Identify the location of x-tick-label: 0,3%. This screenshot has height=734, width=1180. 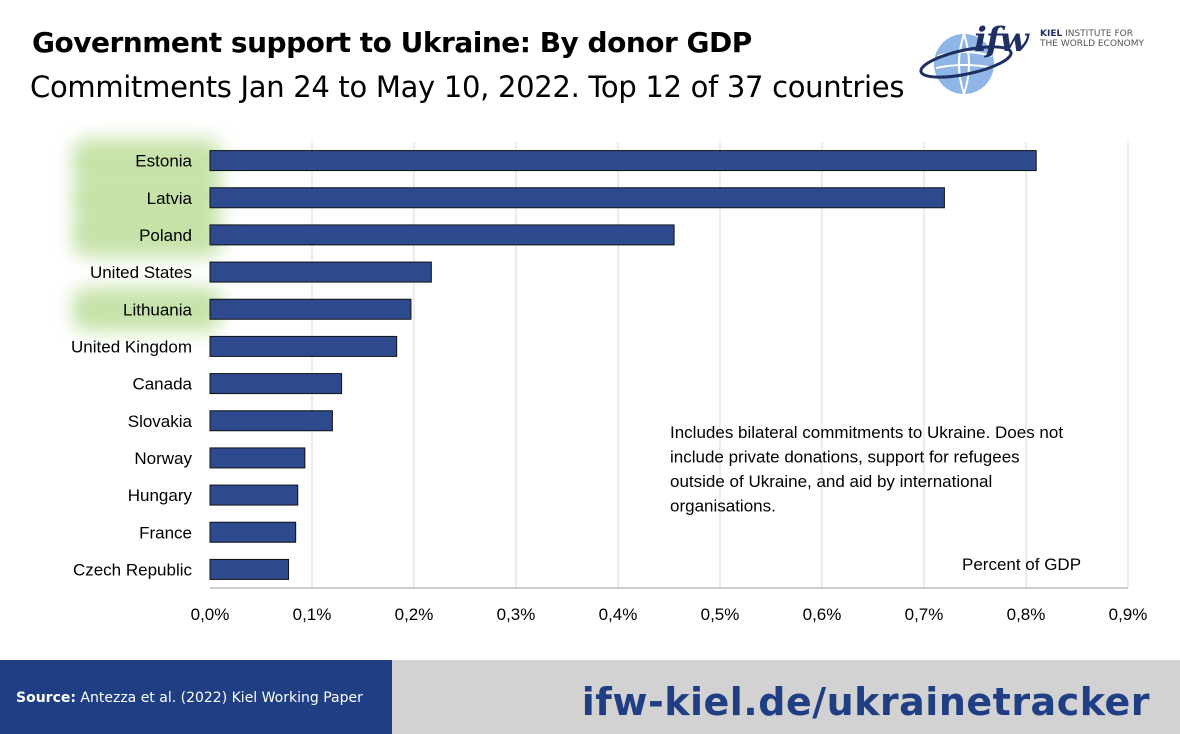
(516, 614).